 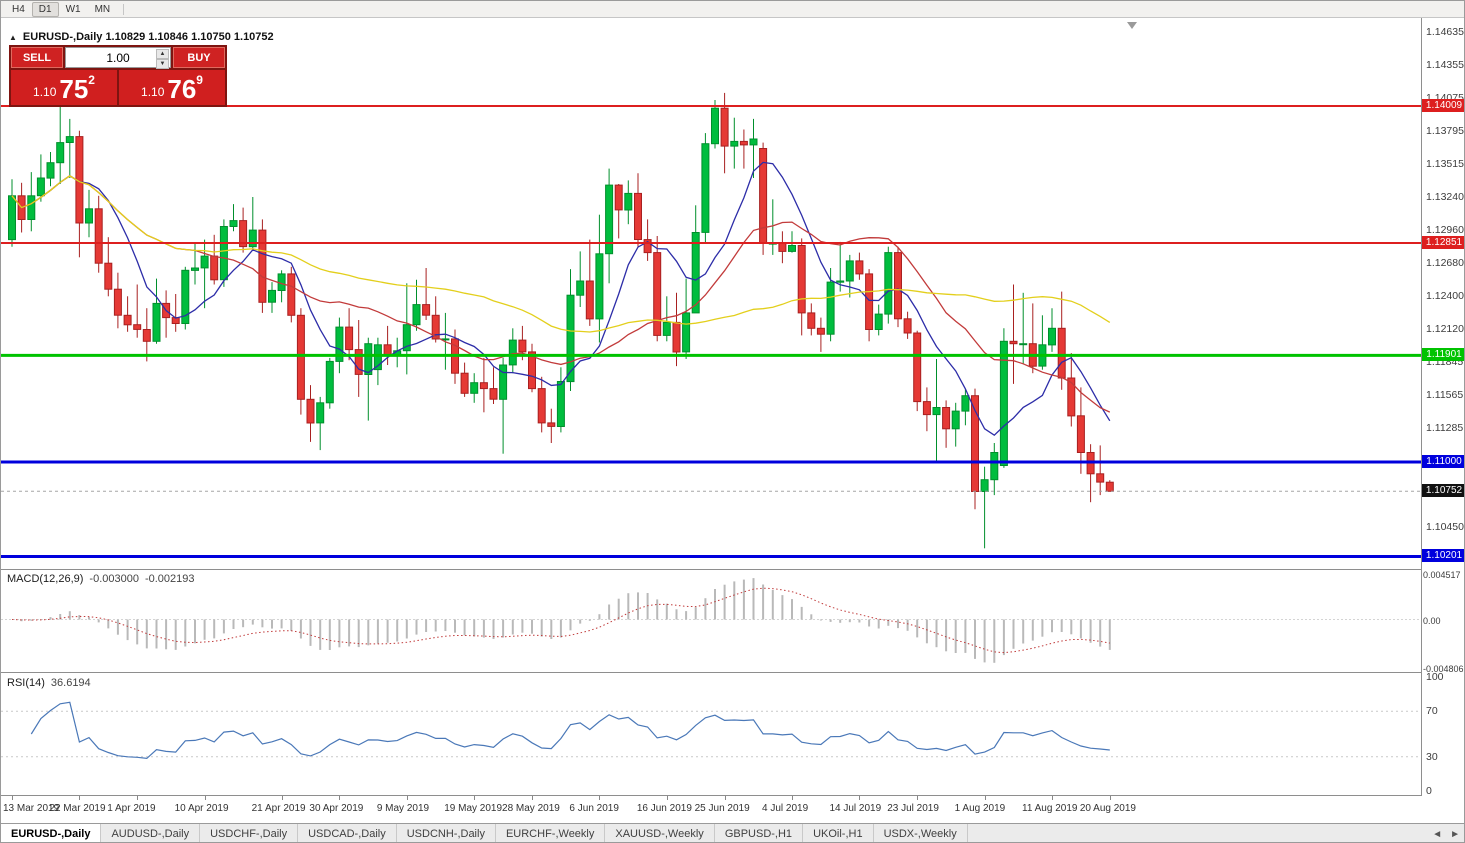 I want to click on level-price-label: 1.11901, so click(x=1443, y=355).